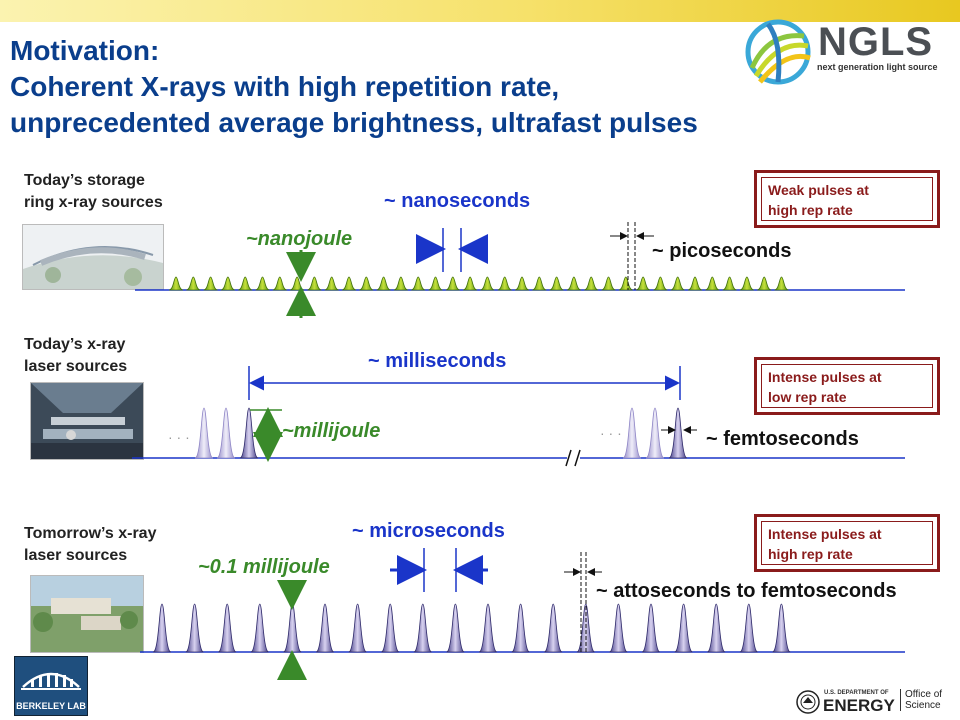 This screenshot has width=960, height=720. Describe the element at coordinates (428, 531) in the screenshot. I see `row3-spacing-label: ~ microseconds` at that location.